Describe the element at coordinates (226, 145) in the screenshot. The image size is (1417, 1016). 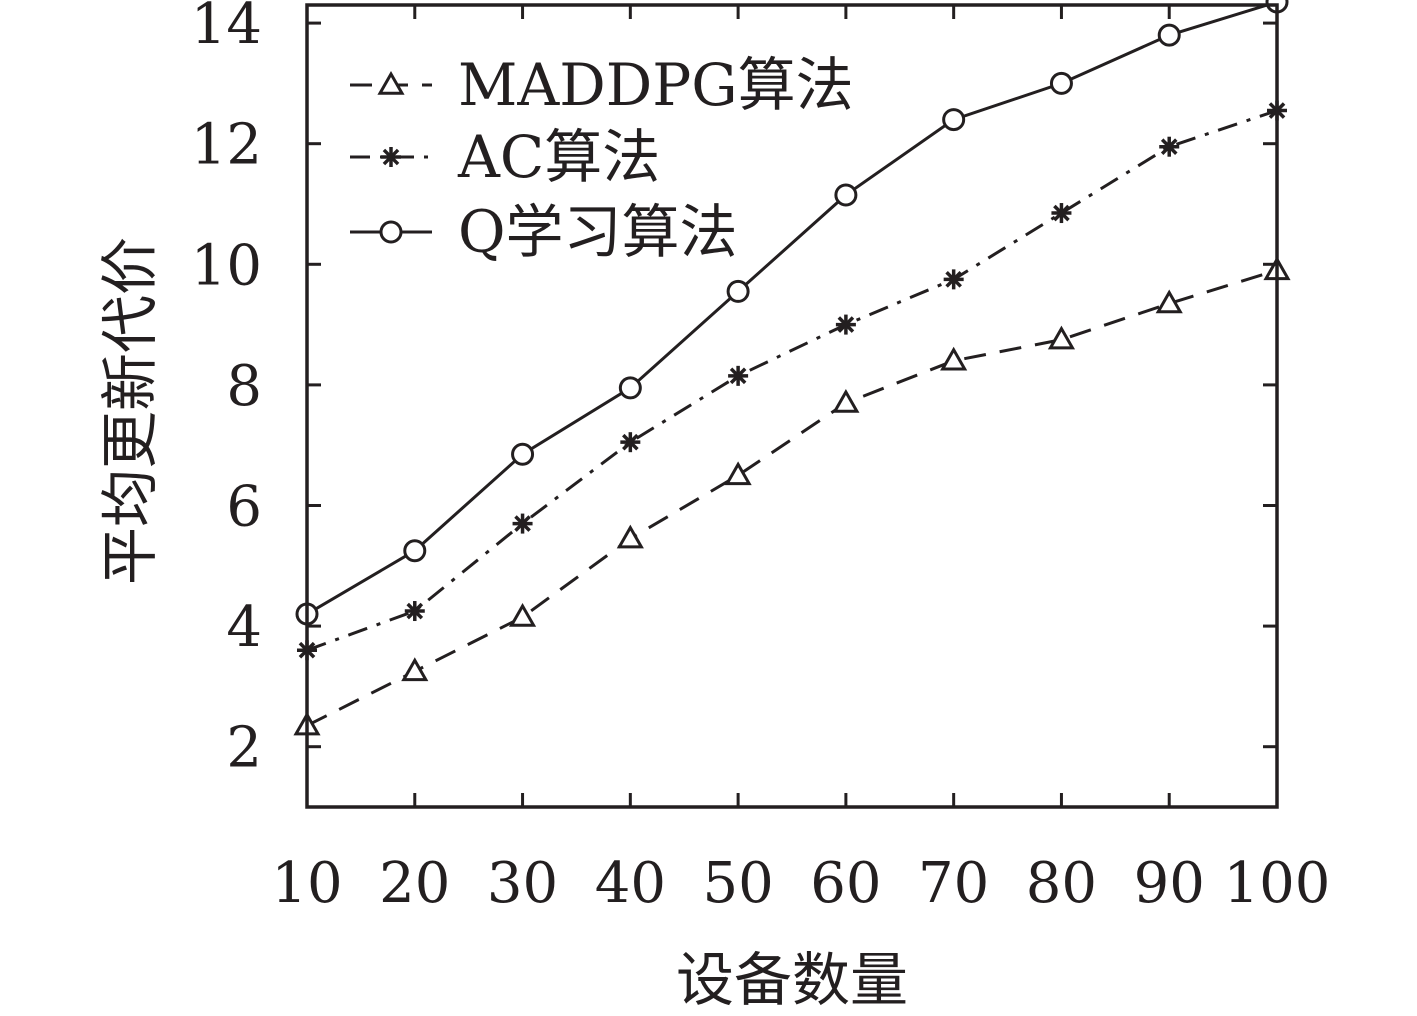
I see `y-tick-label: 12` at that location.